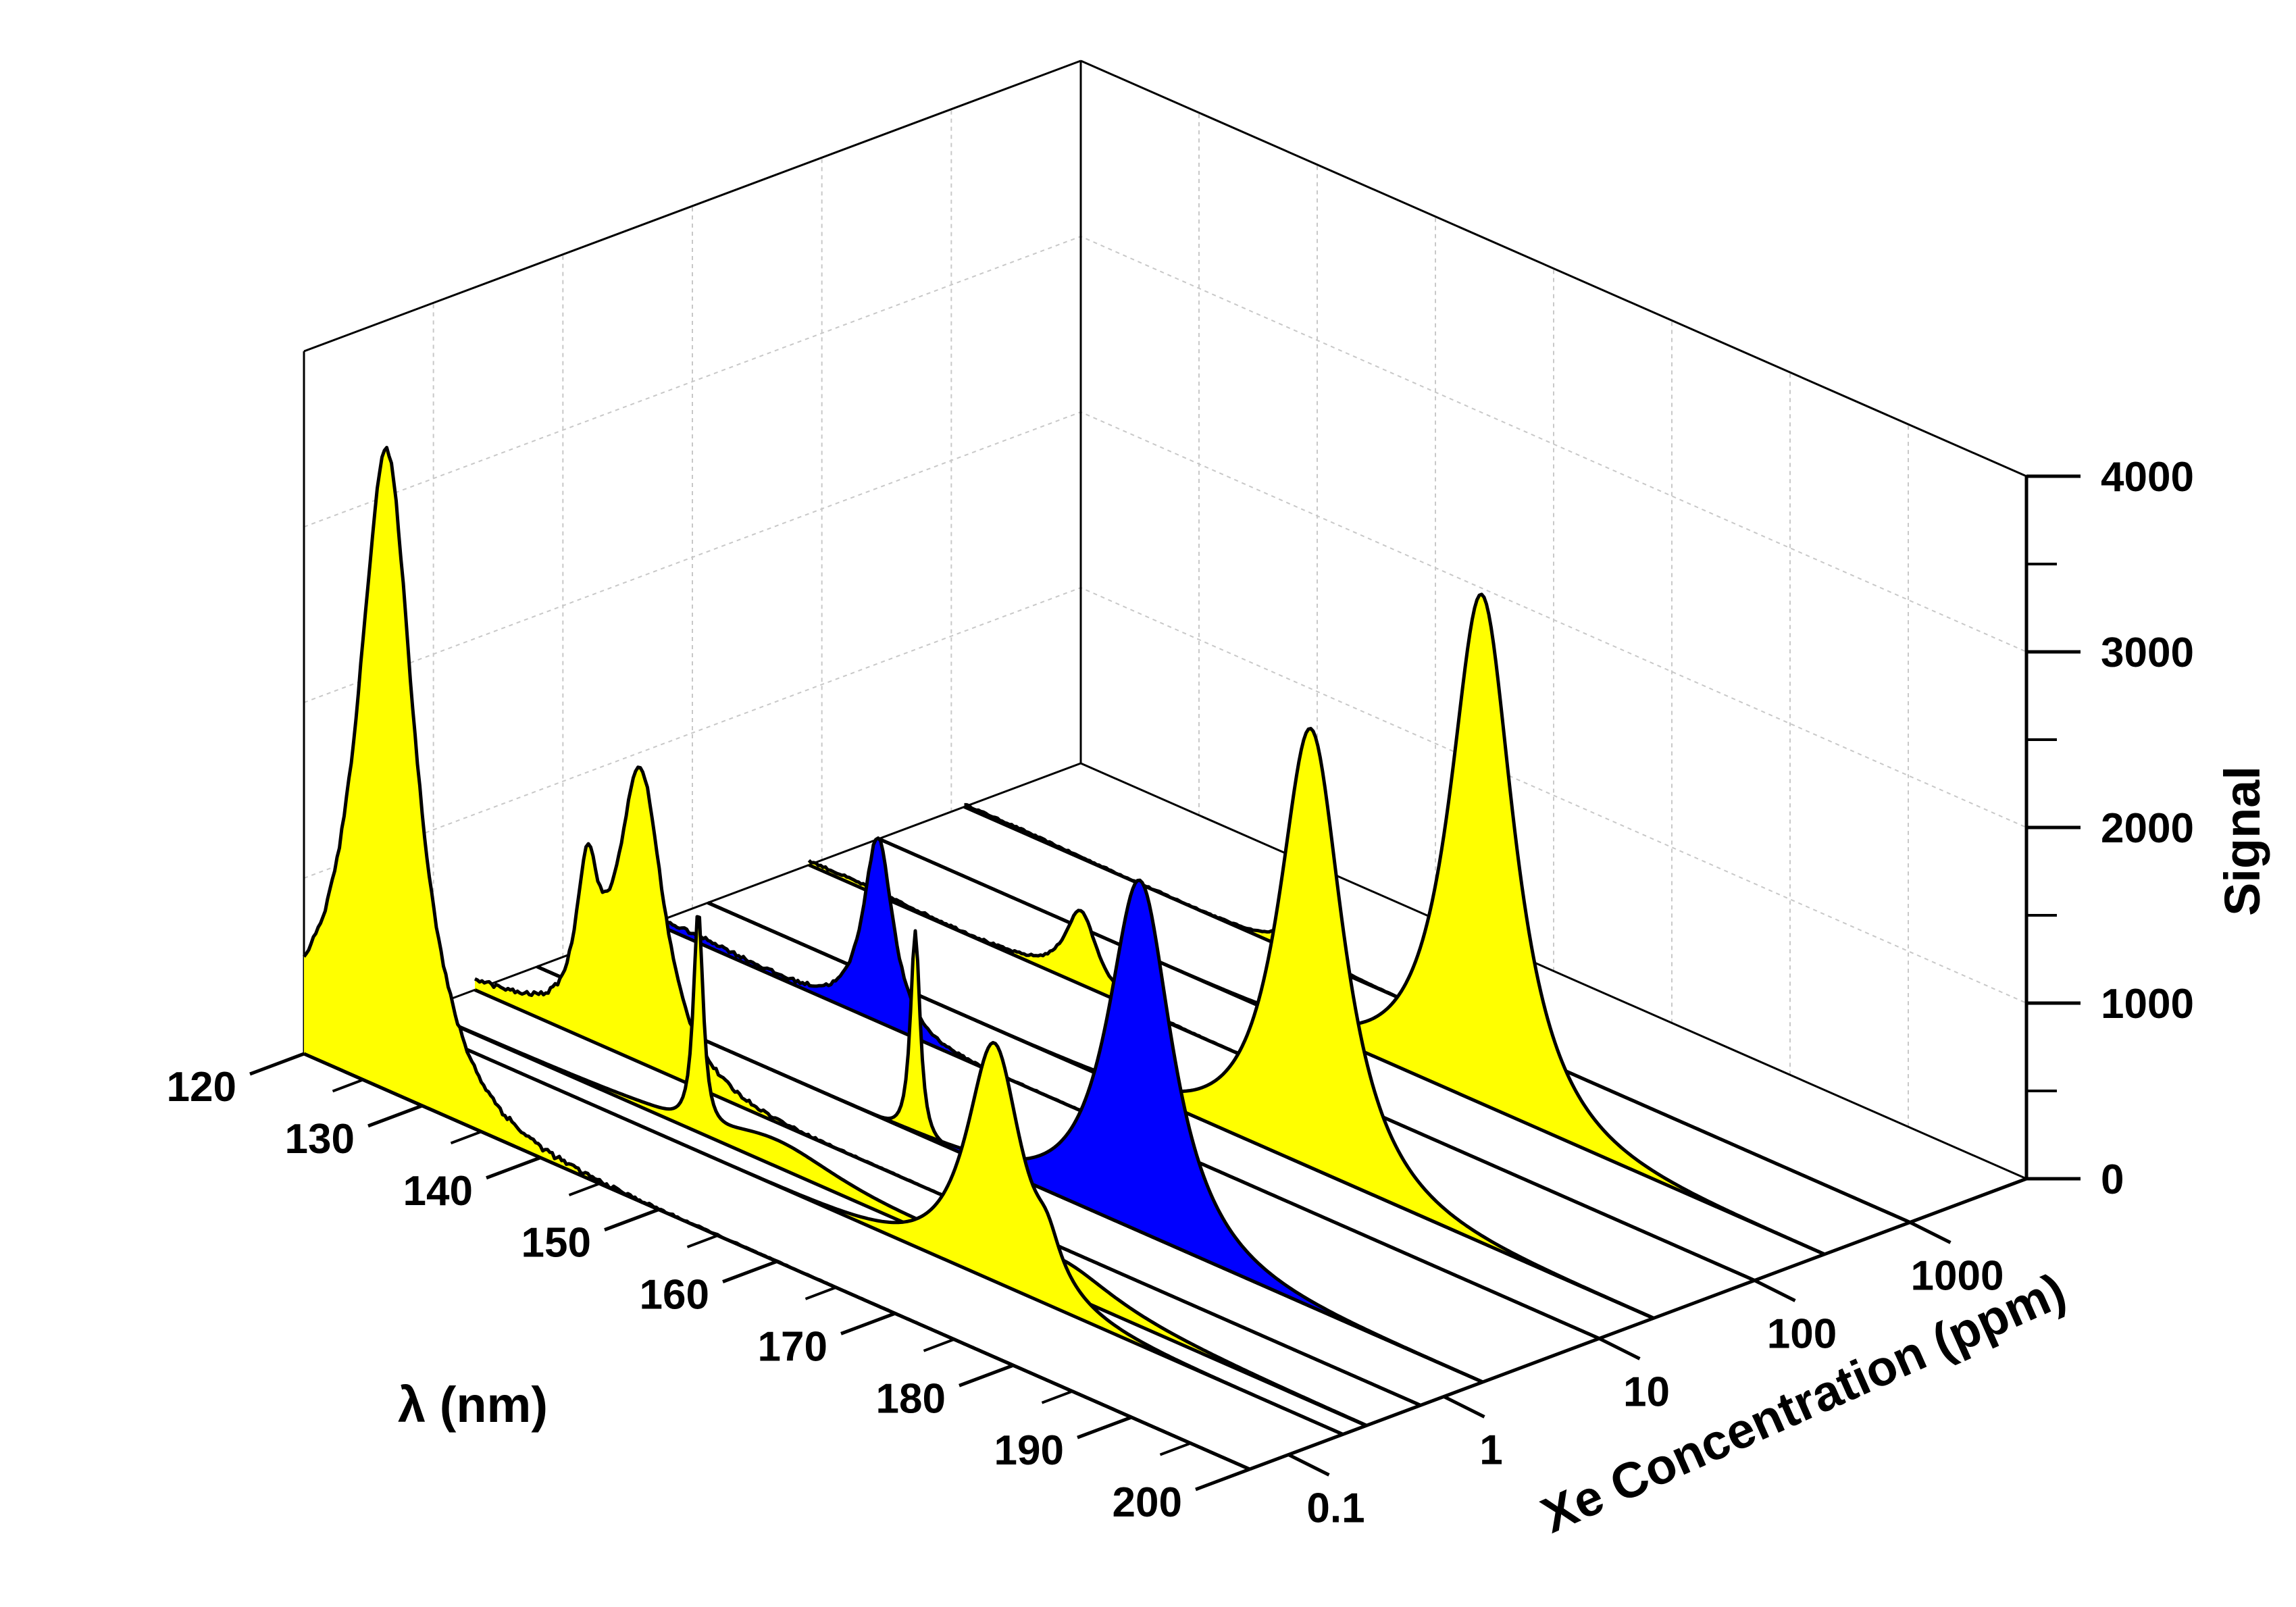 The image size is (2296, 1607). I want to click on x-tick-label: 140, so click(438, 1191).